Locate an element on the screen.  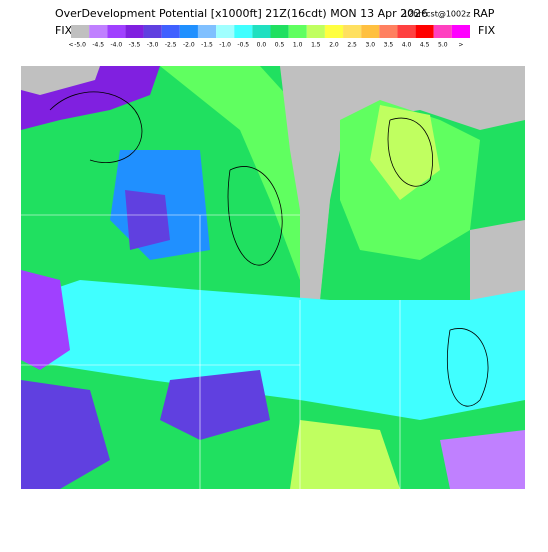
colorbar-label: < is located at coordinates (70, 45).